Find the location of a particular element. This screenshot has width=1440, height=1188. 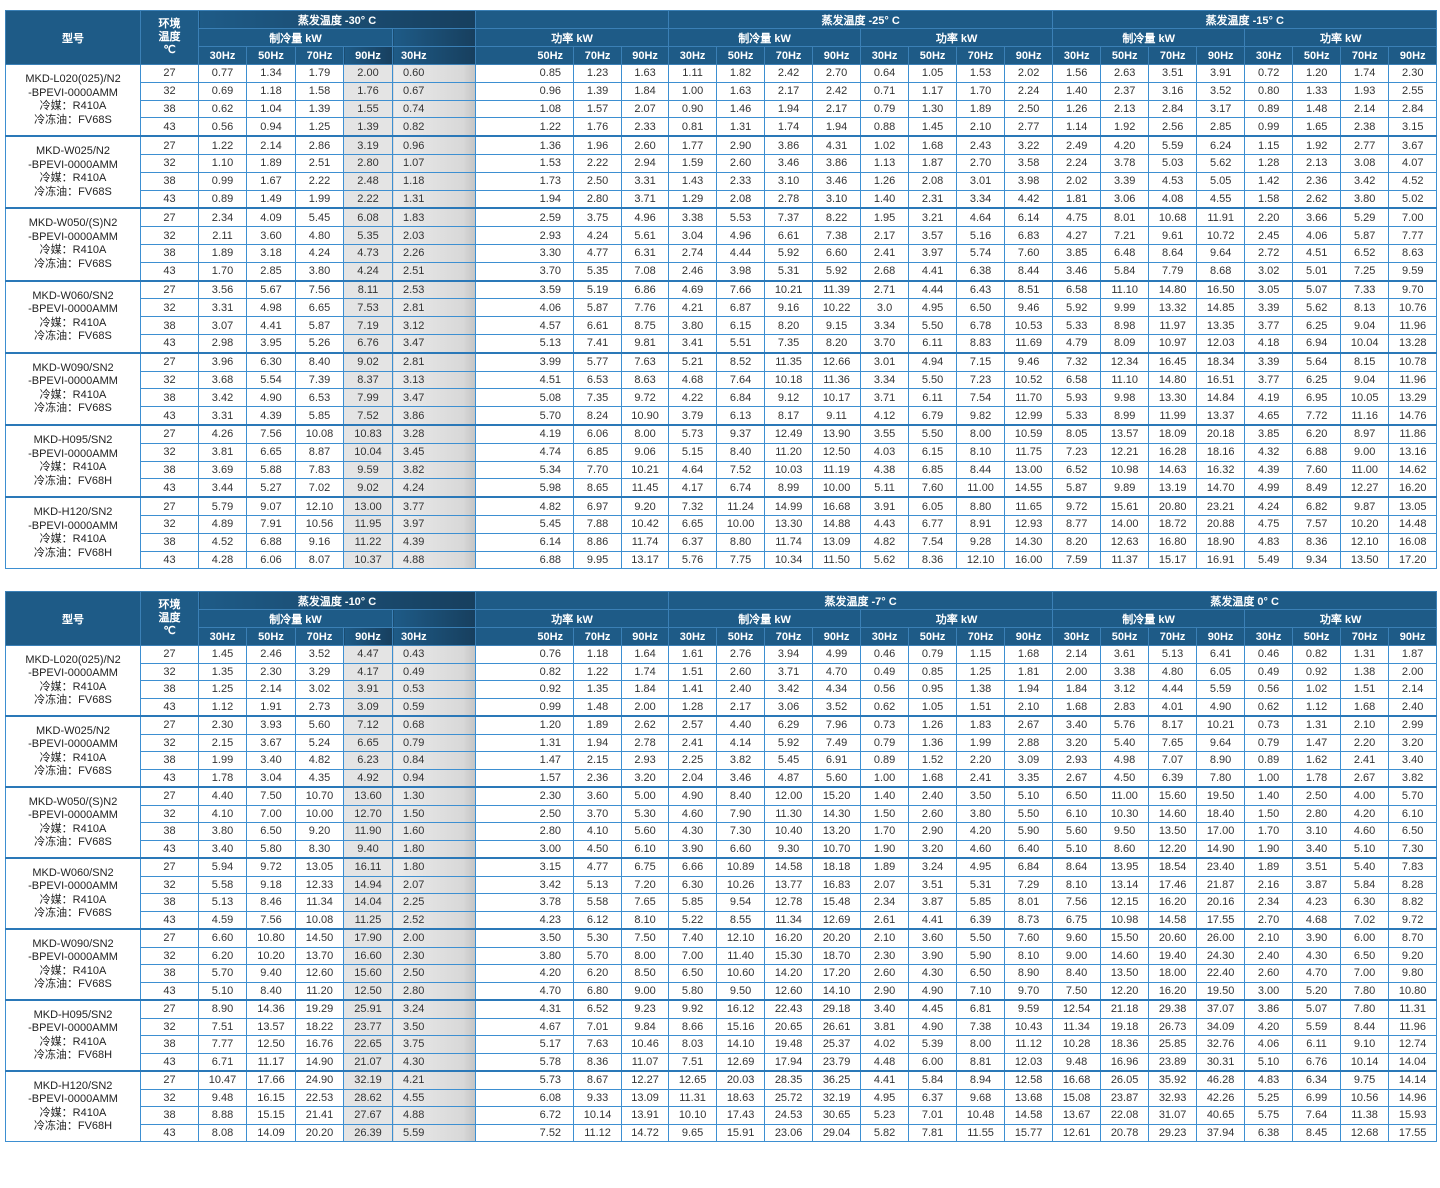

cooling-capacity-header: 制冷量 kW is located at coordinates (1149, 37).